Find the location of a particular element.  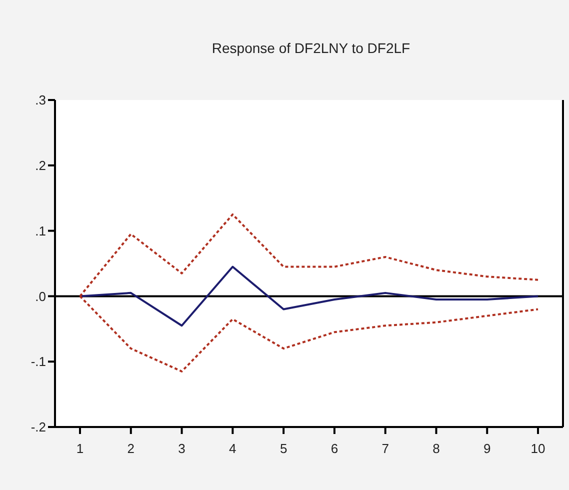

x-tick-label: 6 is located at coordinates (334, 448).